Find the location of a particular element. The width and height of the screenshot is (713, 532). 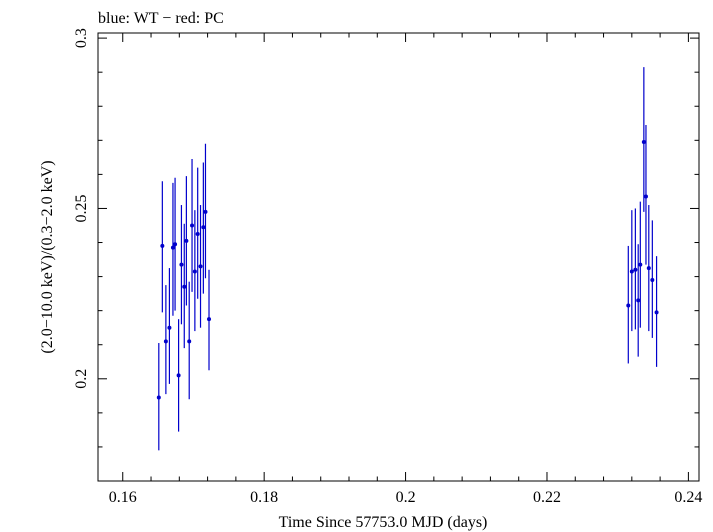

x-tick-label: 0.18 is located at coordinates (264, 497).